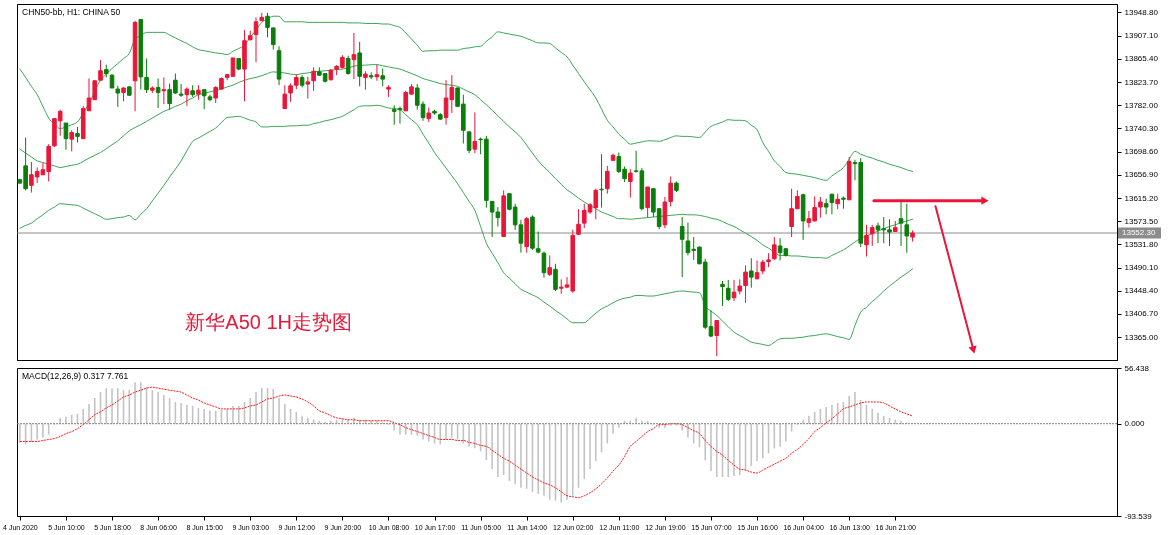 This screenshot has height=535, width=1170. I want to click on y-tick-label: 13531.80, so click(1141, 244).